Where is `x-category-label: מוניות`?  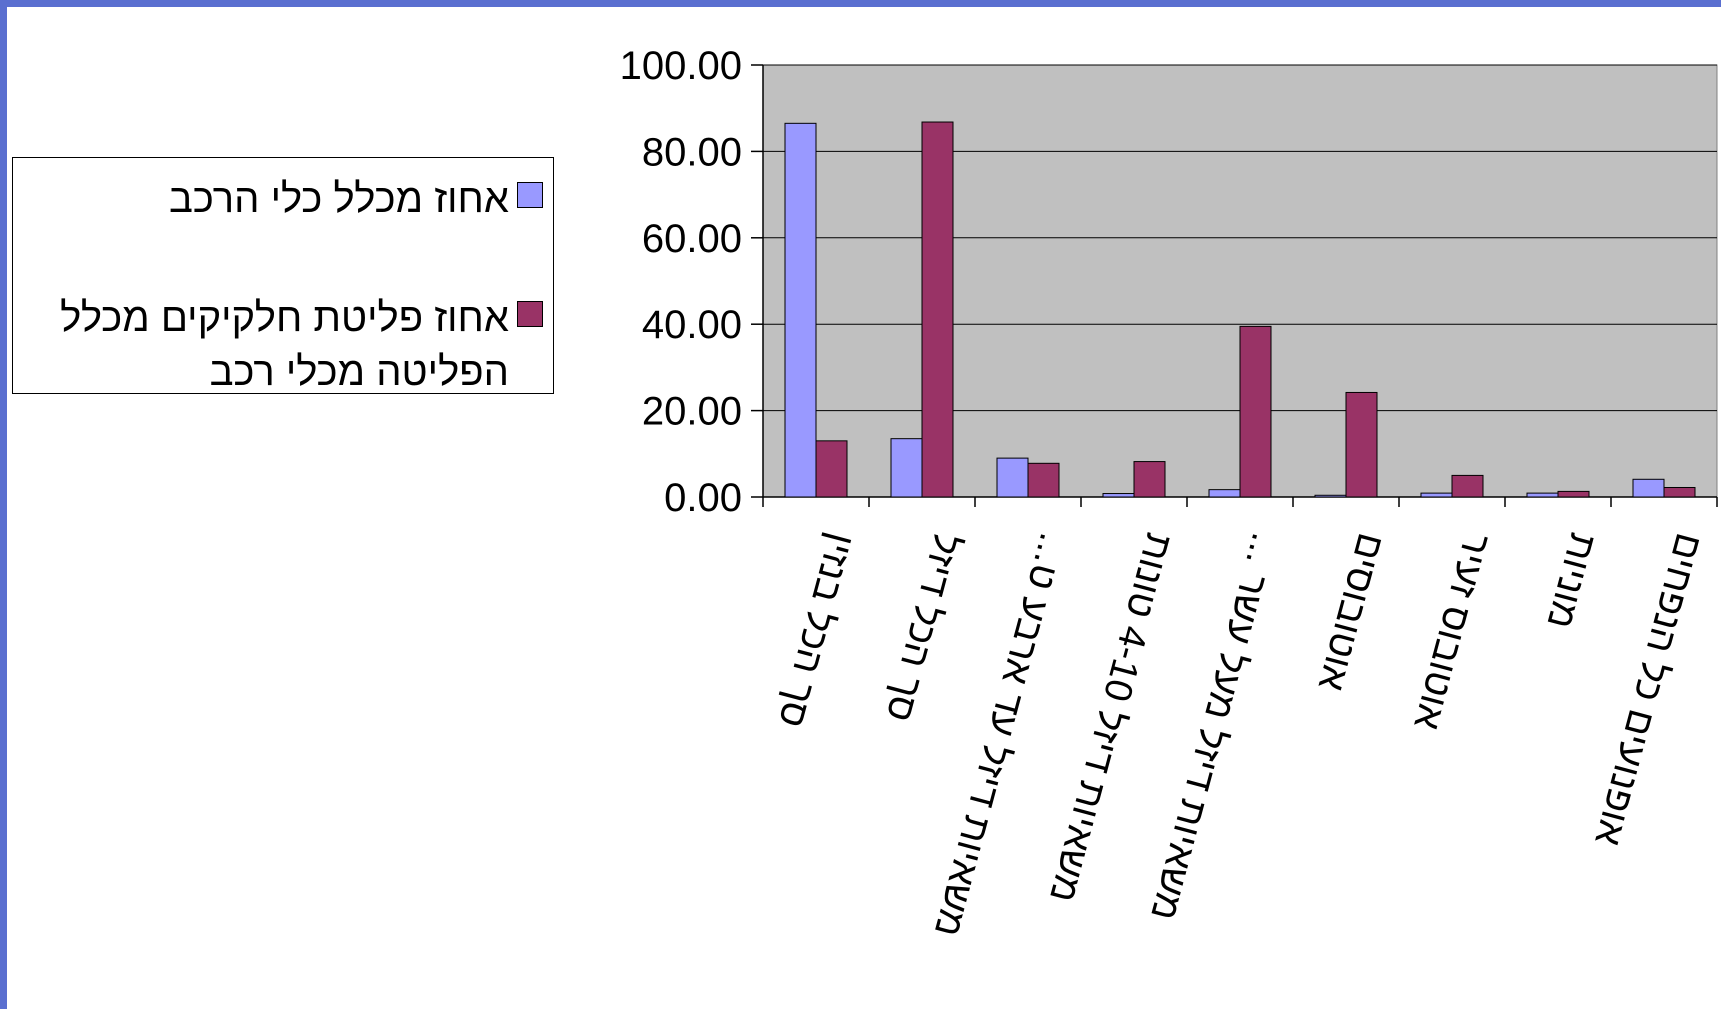 x-category-label: מוניות is located at coordinates (1571, 581).